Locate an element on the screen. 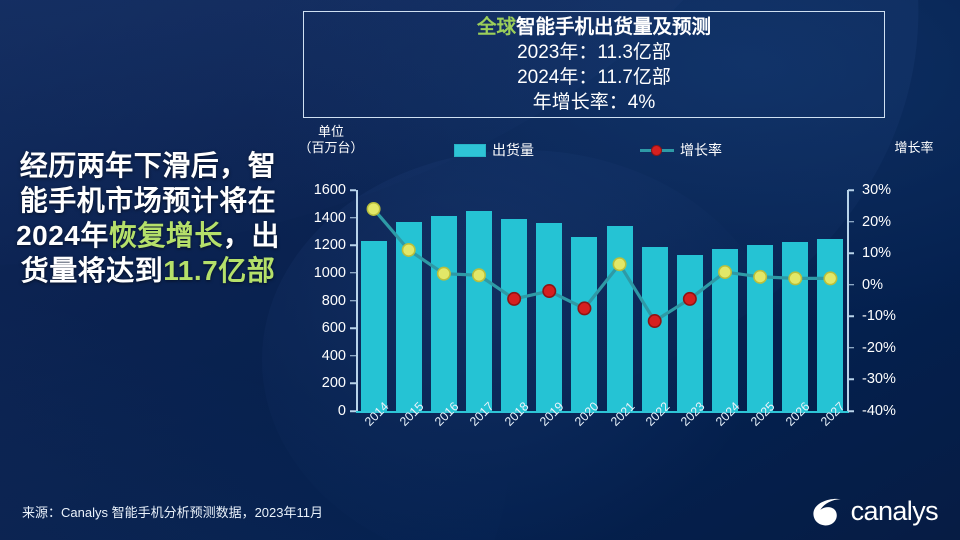 This screenshot has height=540, width=960. growth-marker-2016 is located at coordinates (443, 273).